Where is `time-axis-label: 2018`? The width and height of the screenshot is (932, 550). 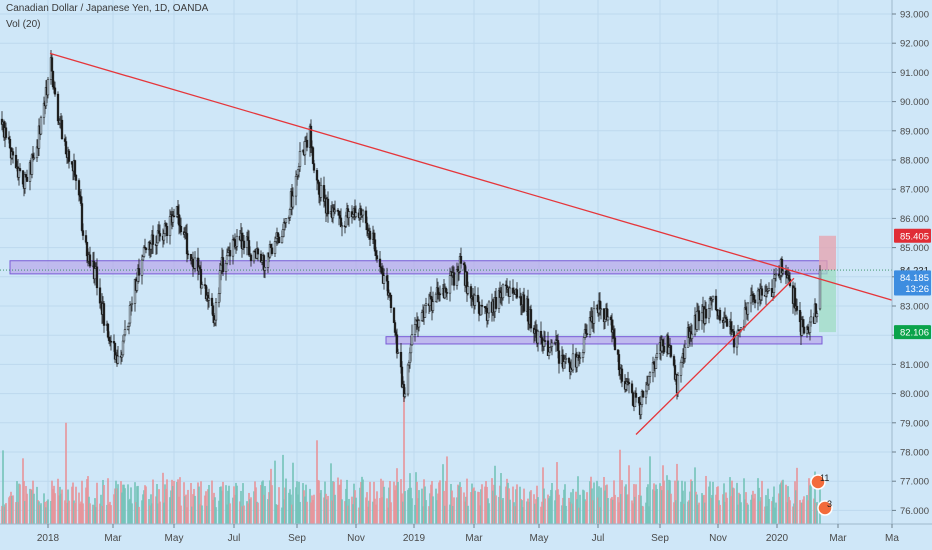
time-axis-label: 2018 is located at coordinates (48, 538).